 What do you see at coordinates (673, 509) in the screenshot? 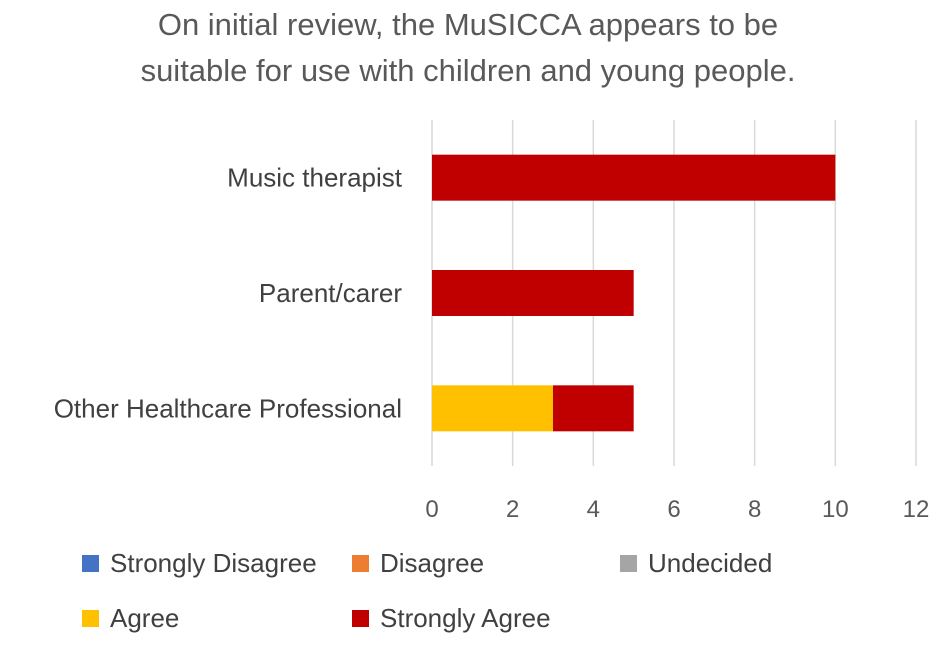
I see `x-tick-label: 6` at bounding box center [673, 509].